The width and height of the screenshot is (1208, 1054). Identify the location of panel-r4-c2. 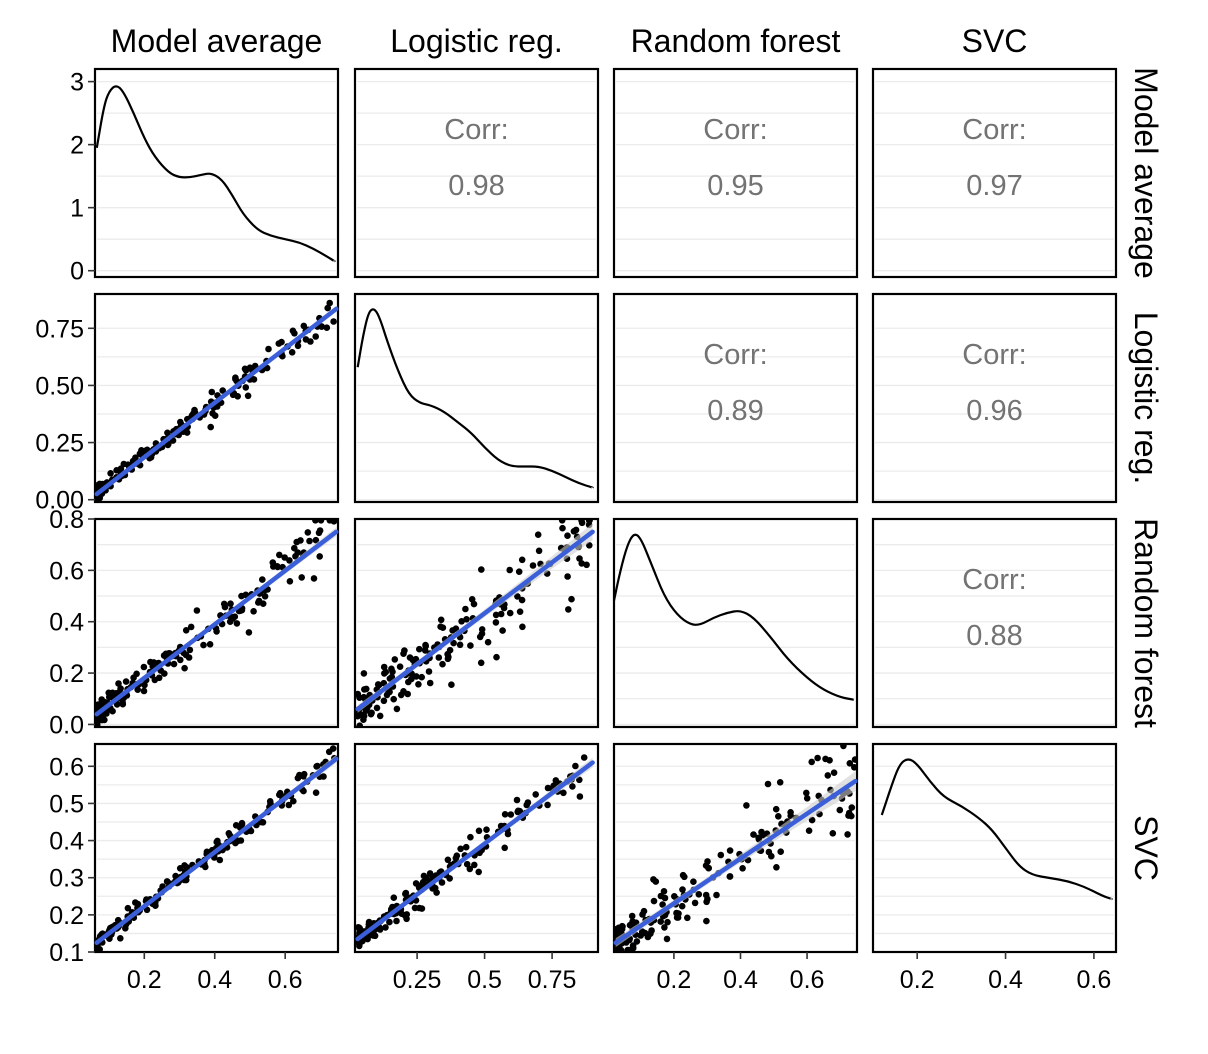
(476, 848).